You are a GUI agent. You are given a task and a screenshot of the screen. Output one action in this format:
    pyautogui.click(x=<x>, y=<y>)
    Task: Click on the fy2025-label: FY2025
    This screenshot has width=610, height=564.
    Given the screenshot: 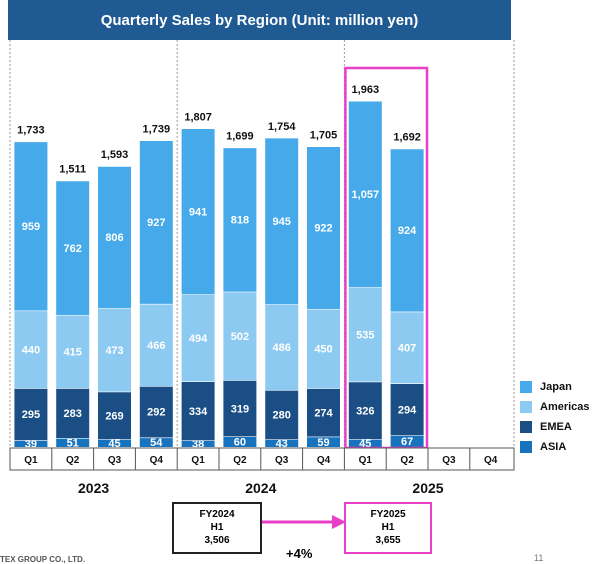 What is the action you would take?
    pyautogui.click(x=388, y=514)
    